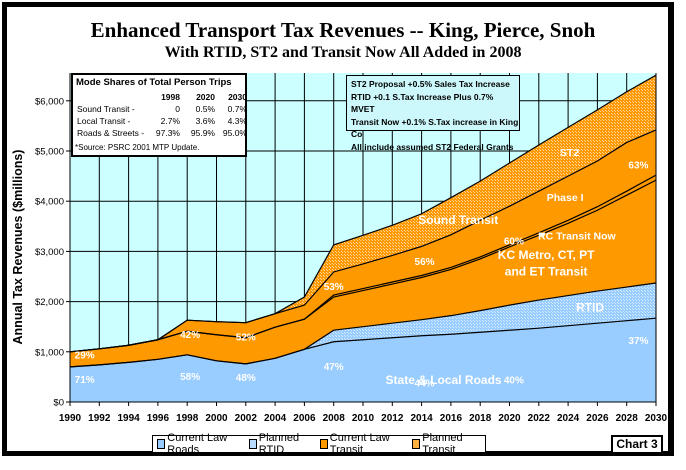  What do you see at coordinates (49, 252) in the screenshot?
I see `y-tick-label: $3,000` at bounding box center [49, 252].